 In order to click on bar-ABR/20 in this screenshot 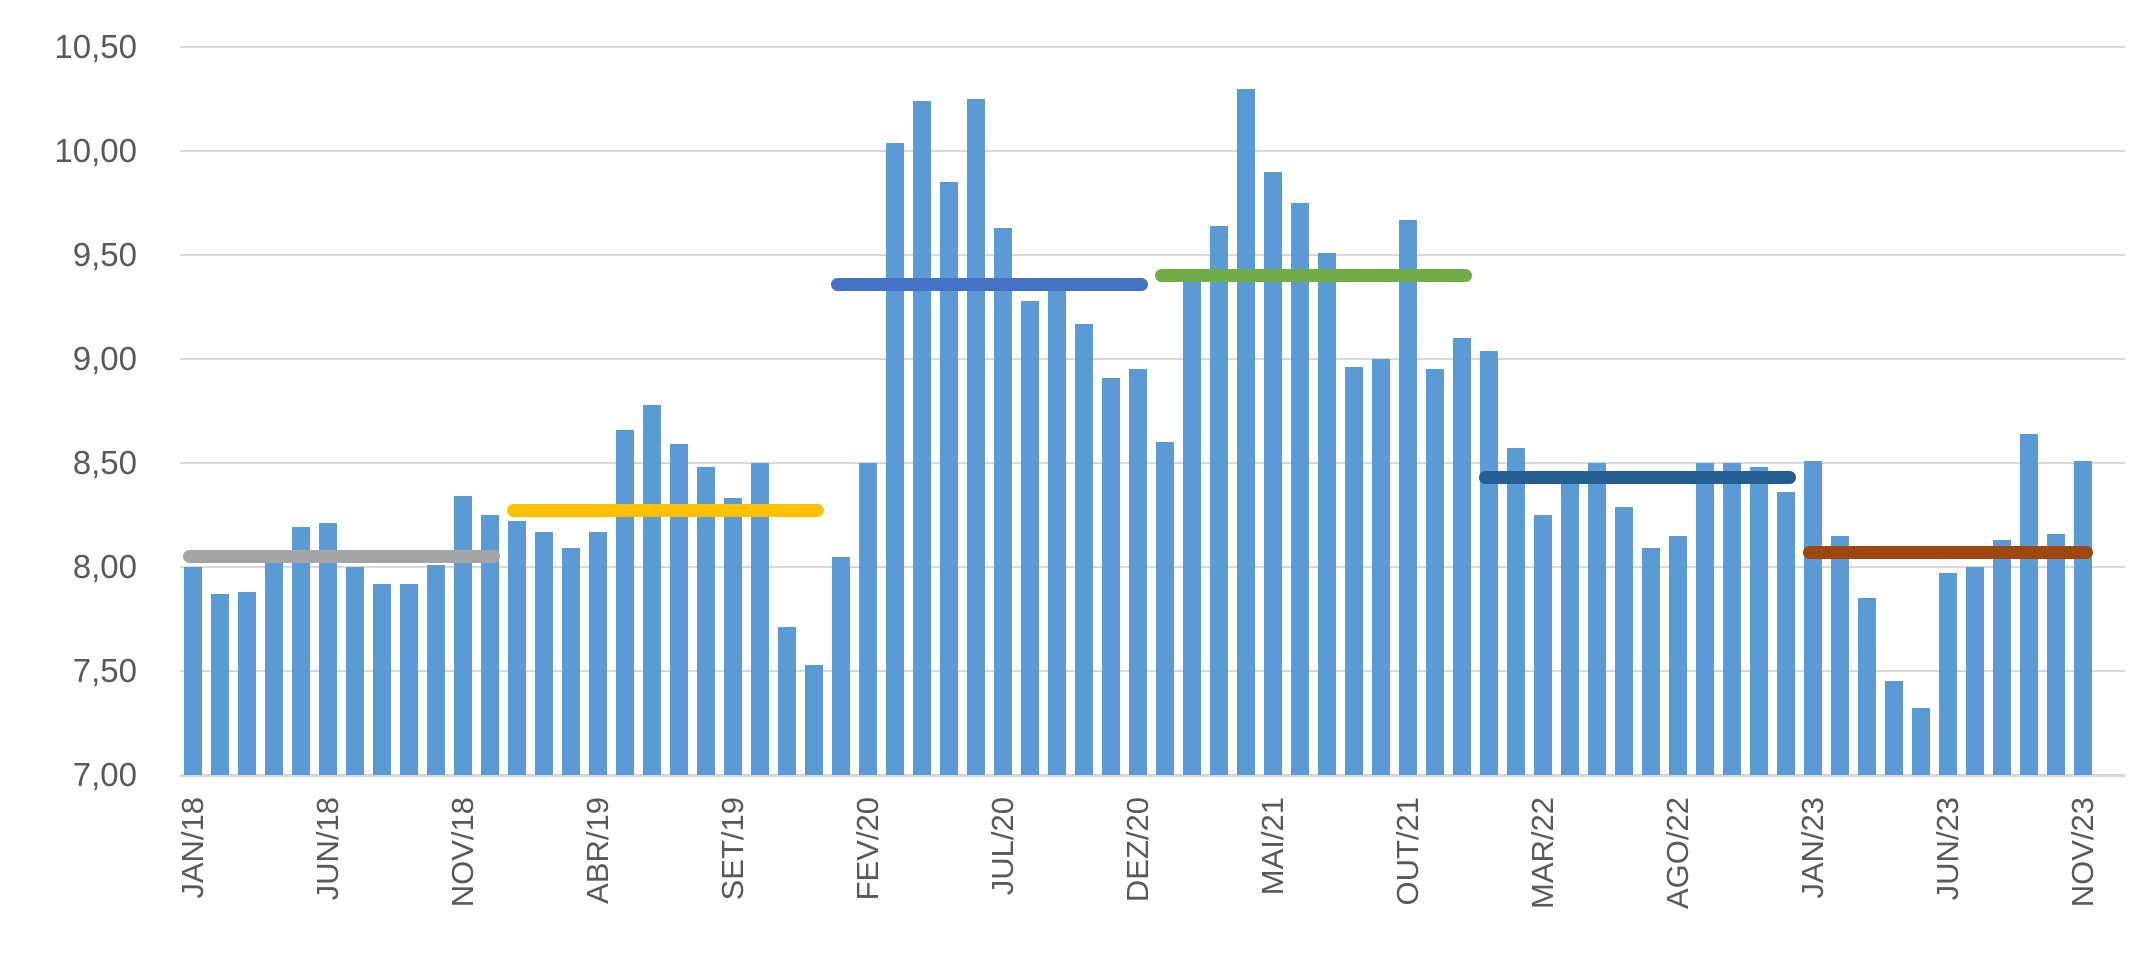, I will do `click(922, 438)`.